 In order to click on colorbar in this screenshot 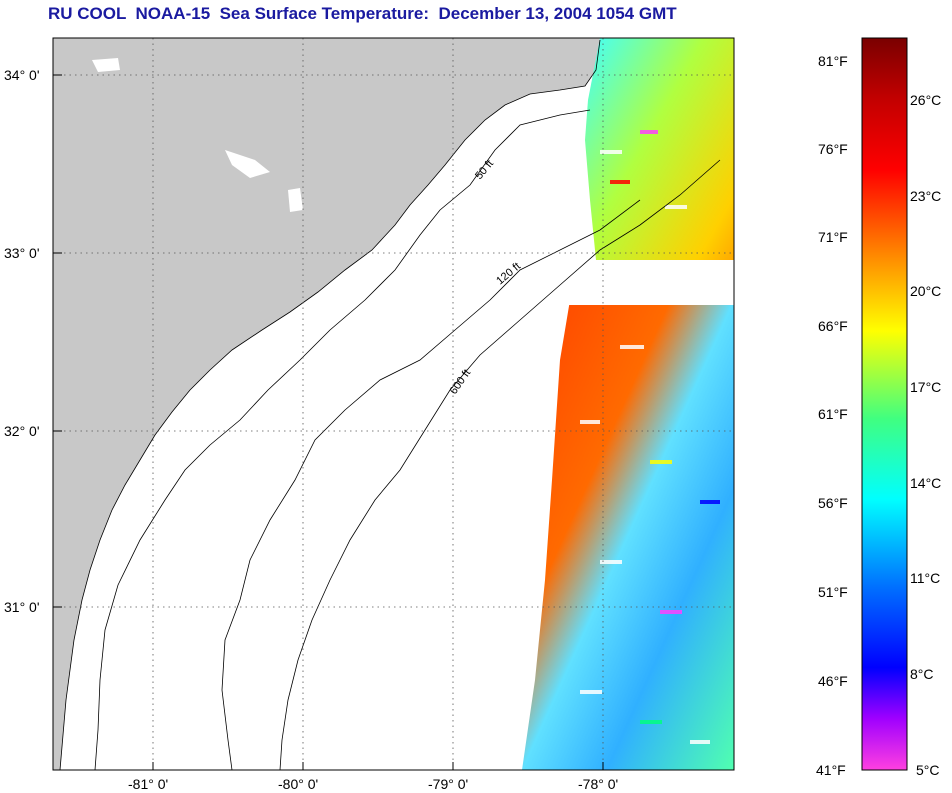, I will do `click(884, 404)`.